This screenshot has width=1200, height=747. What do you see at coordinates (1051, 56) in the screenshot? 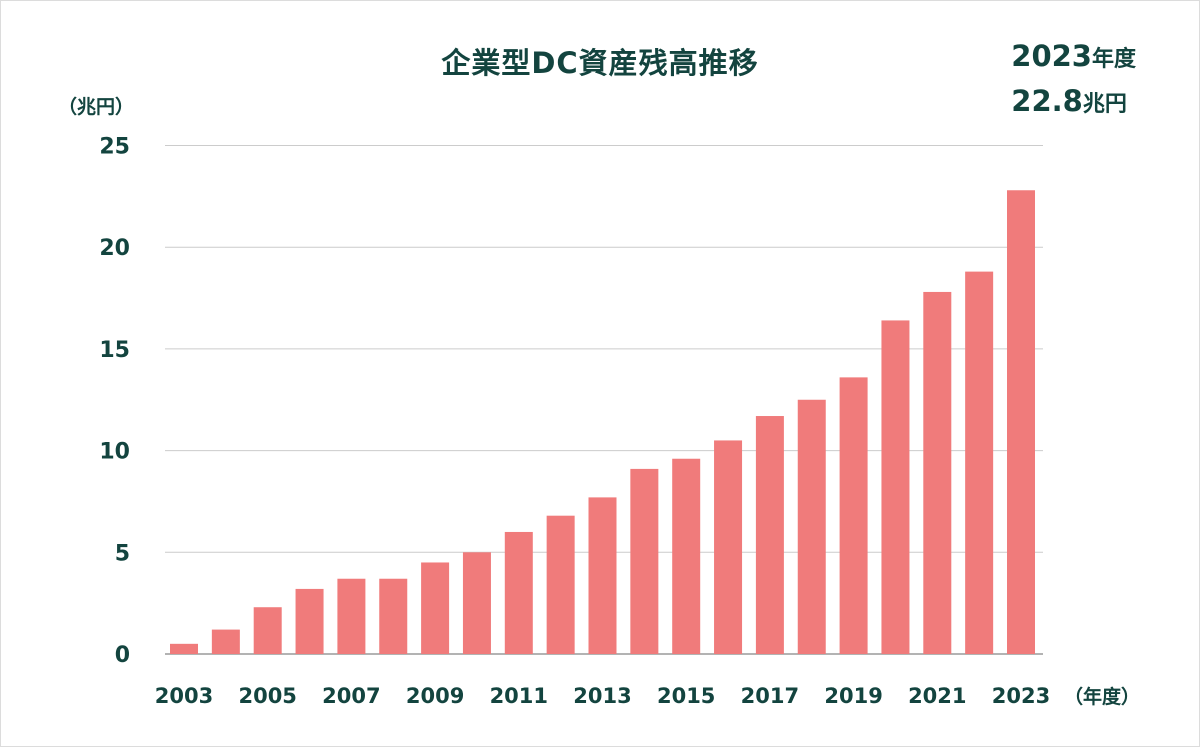
I see `callout-year: 2023` at bounding box center [1051, 56].